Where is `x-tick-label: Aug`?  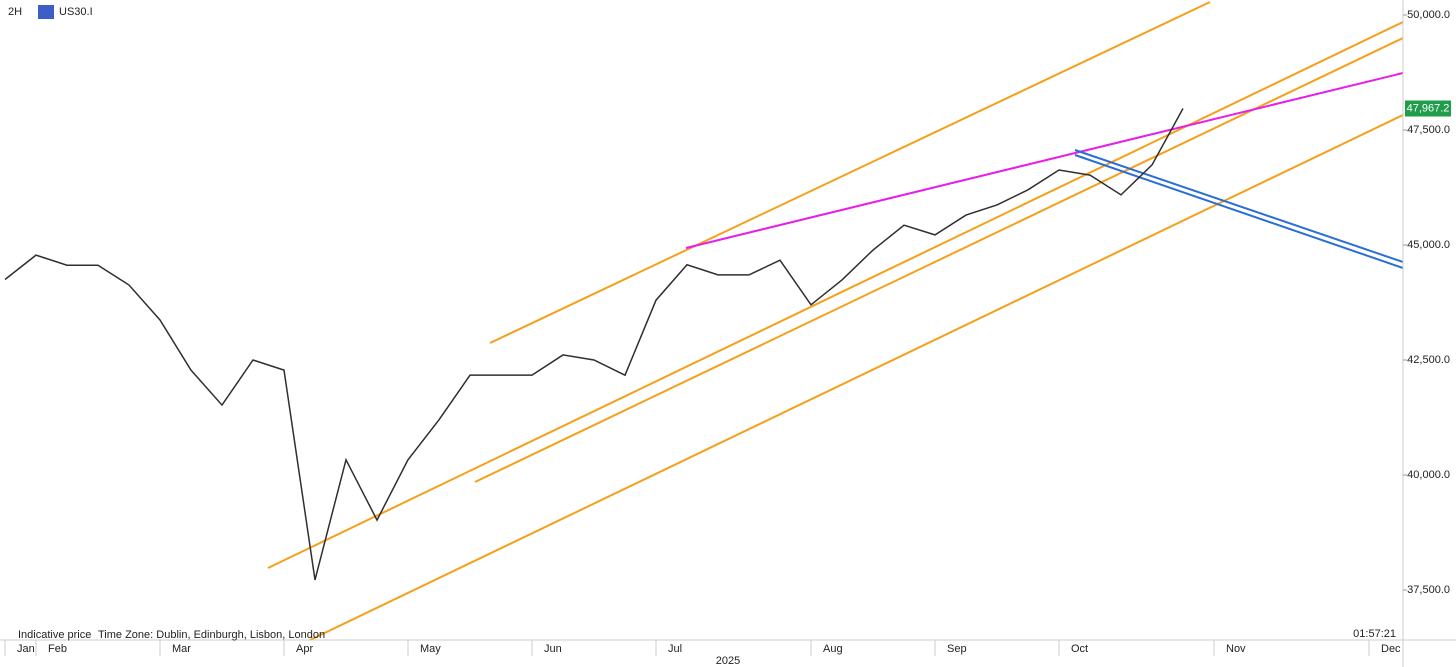
x-tick-label: Aug is located at coordinates (833, 649).